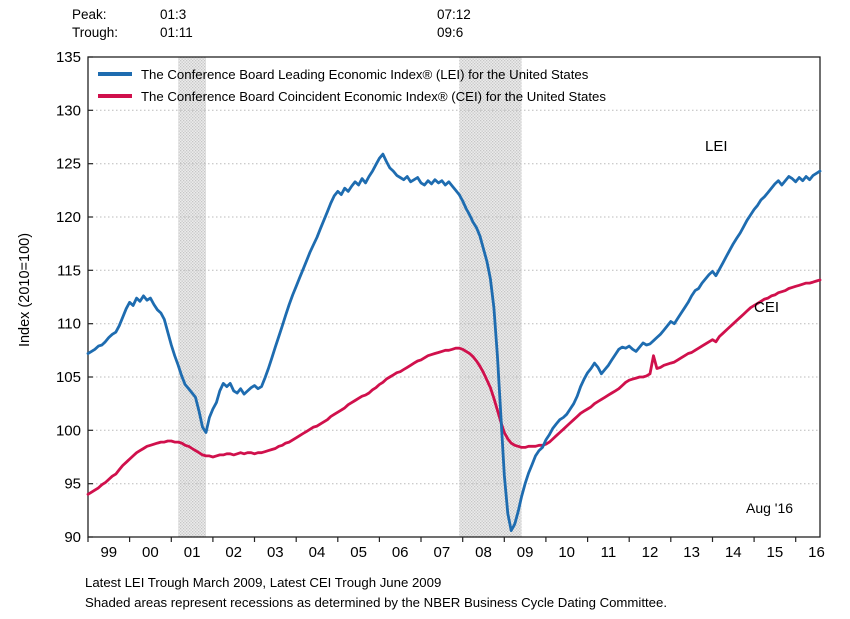 Image resolution: width=850 pixels, height=619 pixels. Describe the element at coordinates (68, 430) in the screenshot. I see `y-tick-label: 100` at that location.